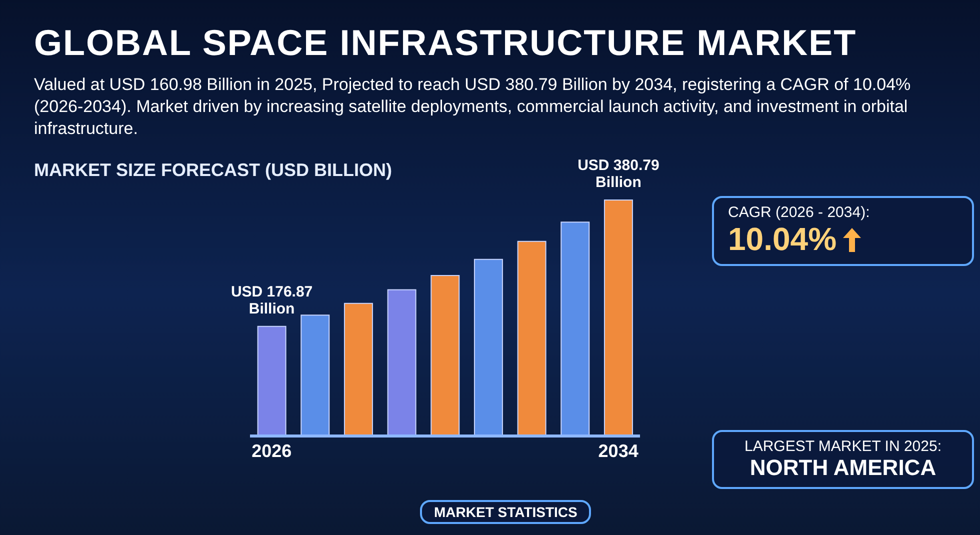  What do you see at coordinates (618, 450) in the screenshot?
I see `x-tick-label: 2034` at bounding box center [618, 450].